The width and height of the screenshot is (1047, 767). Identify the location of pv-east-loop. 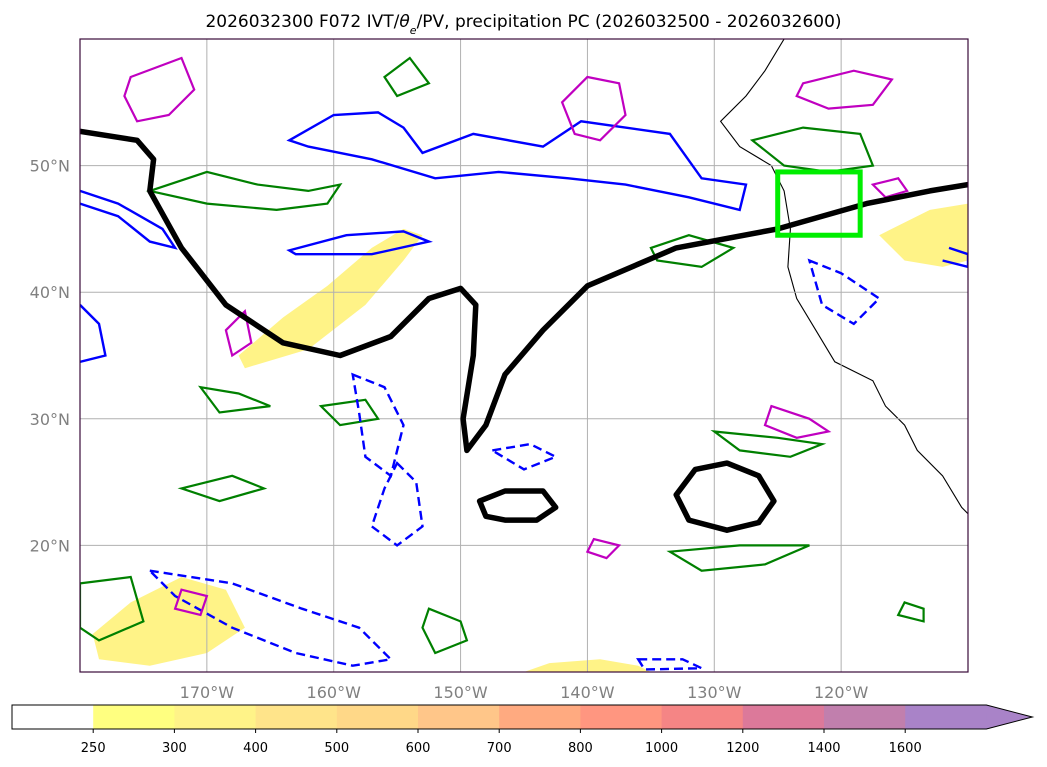
(725, 496).